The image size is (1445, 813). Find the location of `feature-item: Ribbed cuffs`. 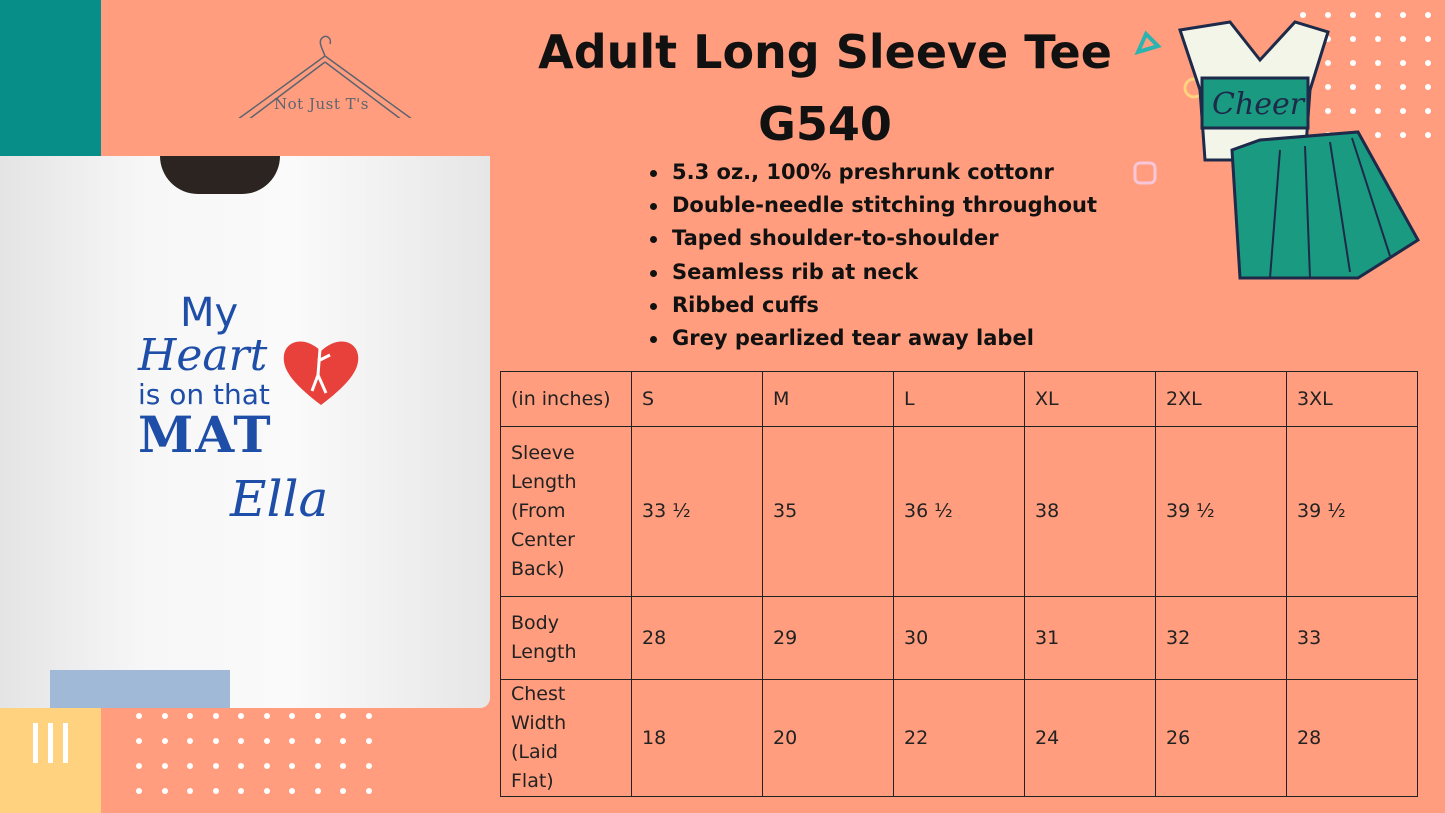

feature-item: Ribbed cuffs is located at coordinates (873, 305).